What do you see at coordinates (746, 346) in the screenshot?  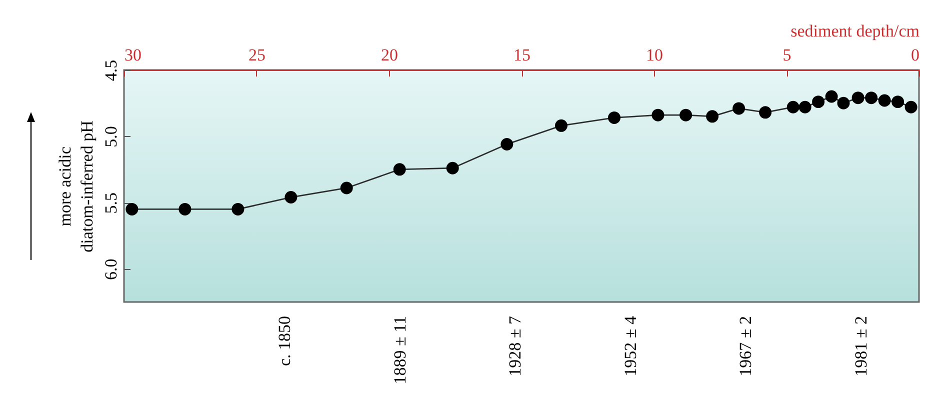 I see `text: 1967 ± 2` at bounding box center [746, 346].